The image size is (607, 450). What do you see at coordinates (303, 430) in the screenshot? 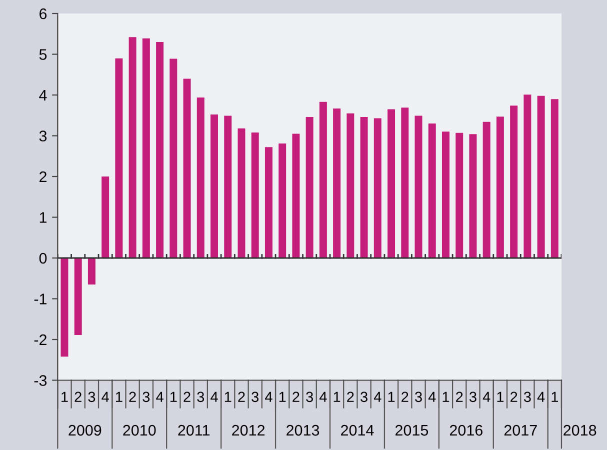
I see `text: 2013` at bounding box center [303, 430].